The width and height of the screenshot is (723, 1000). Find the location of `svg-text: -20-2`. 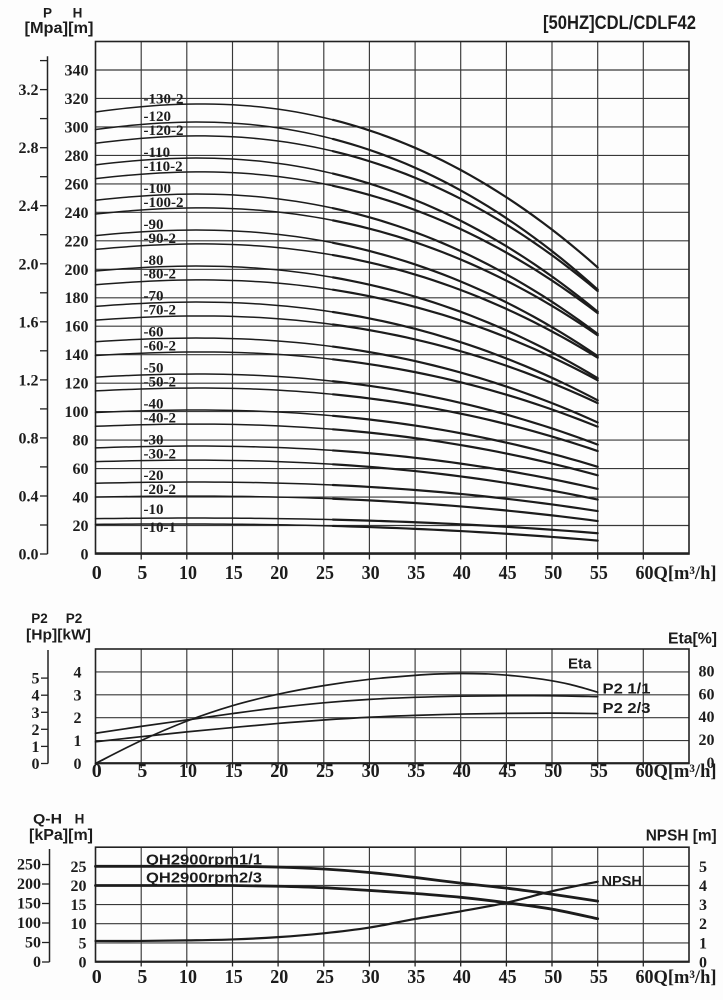

svg-text: -20-2 is located at coordinates (160, 490).